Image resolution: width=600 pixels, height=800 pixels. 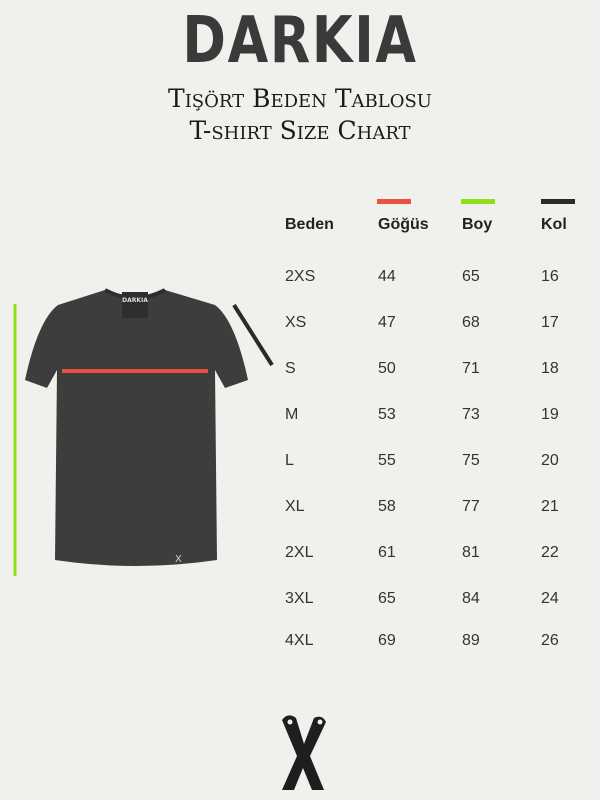 What do you see at coordinates (394, 201) in the screenshot?
I see `gogus-color-bar` at bounding box center [394, 201].